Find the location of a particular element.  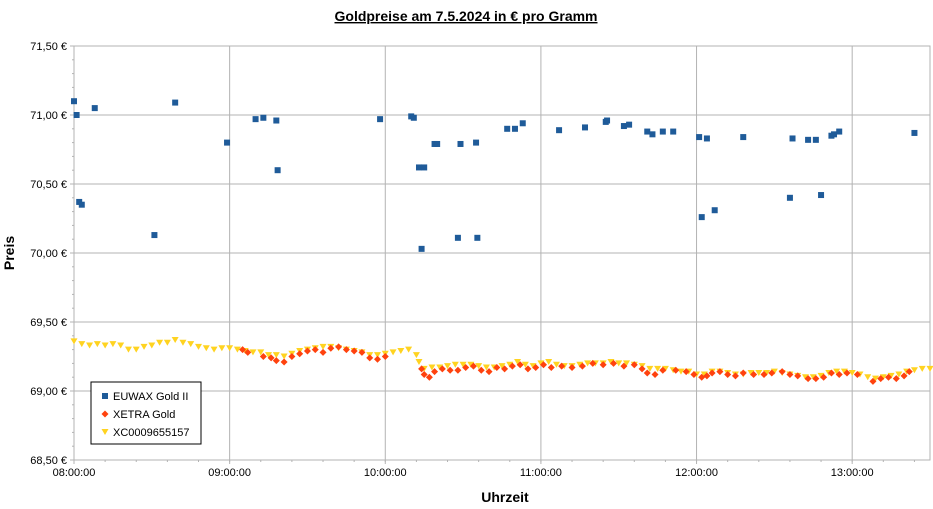

legend-entry: XC0009655157 is located at coordinates (151, 433).